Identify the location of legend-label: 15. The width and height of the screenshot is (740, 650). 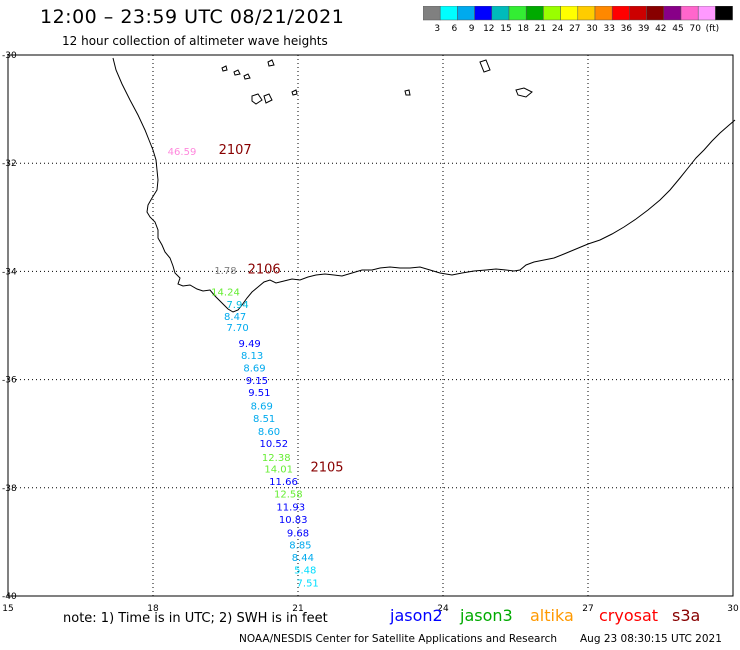
(505, 29).